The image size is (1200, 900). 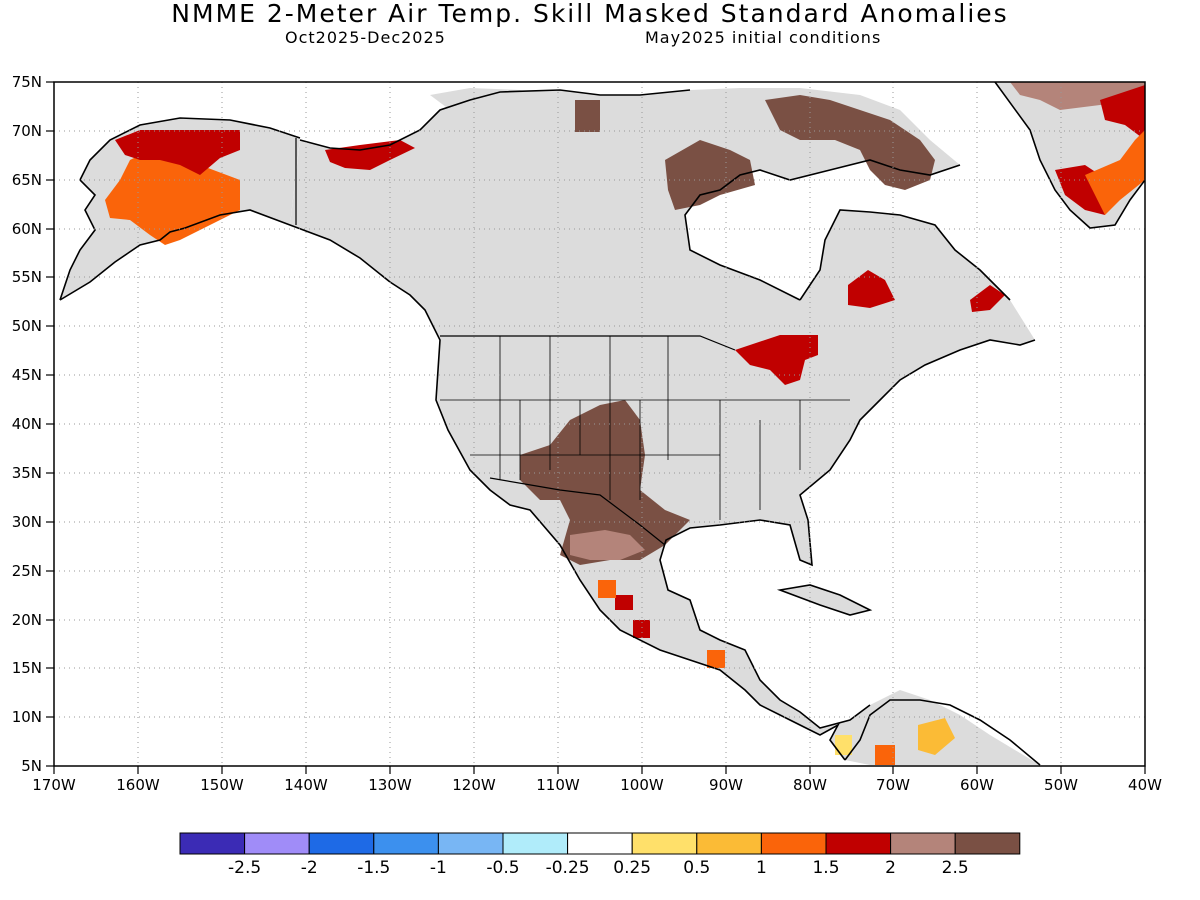 I want to click on lon-label: 70W, so click(x=893, y=785).